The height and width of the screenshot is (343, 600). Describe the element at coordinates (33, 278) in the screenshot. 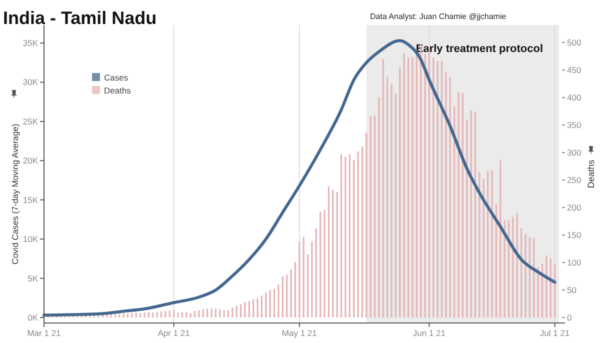

I see `y-tick-label: 5K` at that location.